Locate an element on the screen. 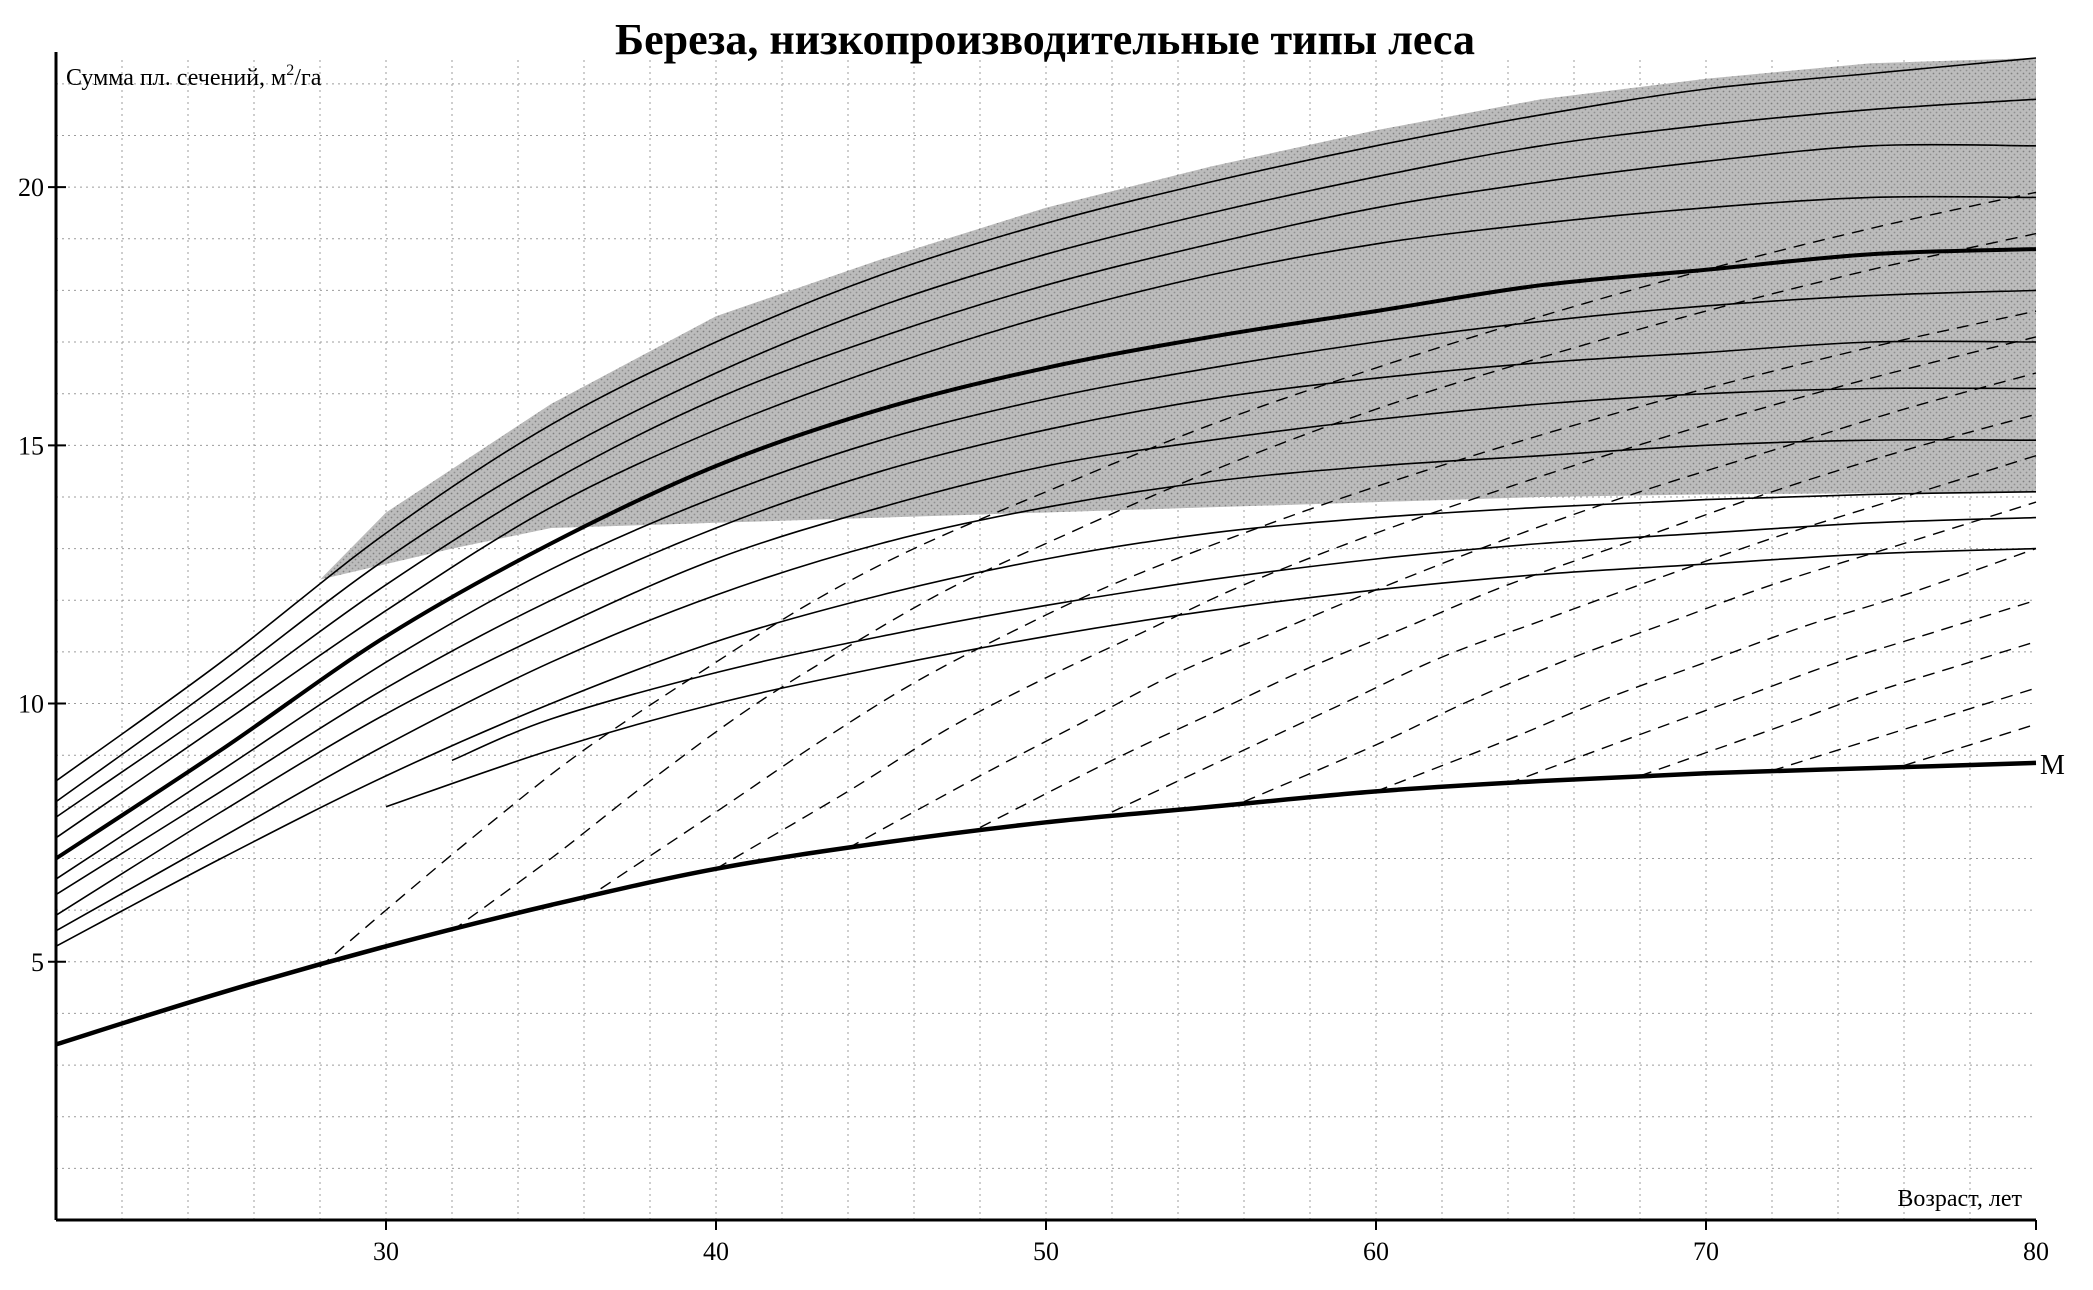 This screenshot has height=1290, width=2093. y-axis-label: Сумма пл. сечений, м2/га is located at coordinates (194, 76).